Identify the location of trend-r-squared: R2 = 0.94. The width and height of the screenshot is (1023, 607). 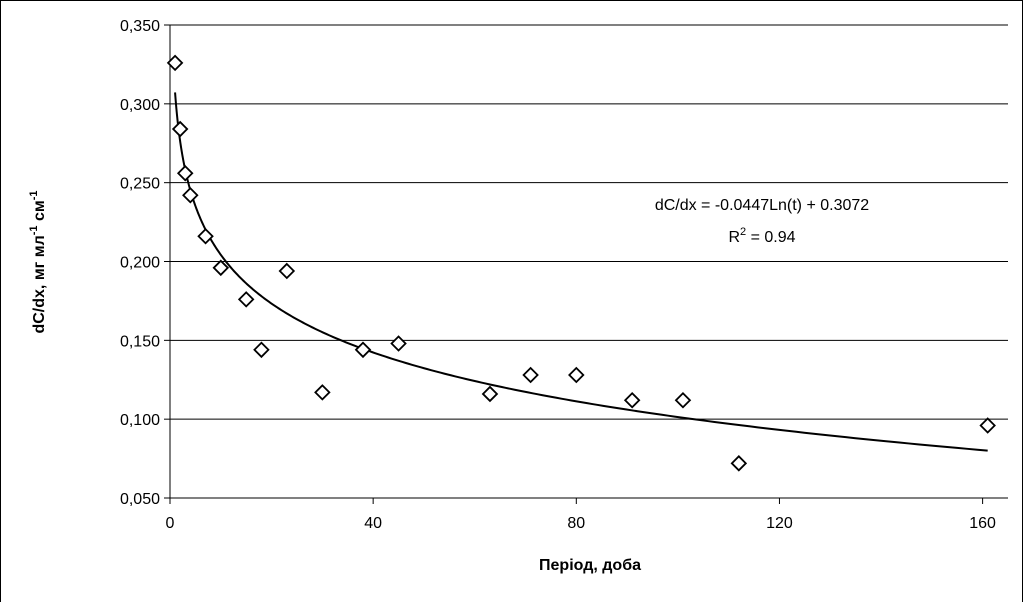
(761, 236).